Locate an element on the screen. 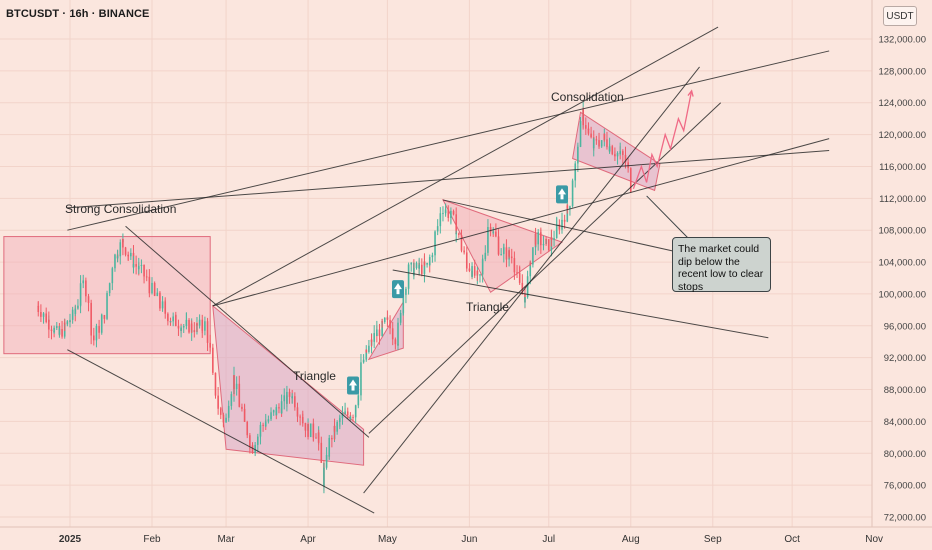  time-tick-label: Feb is located at coordinates (152, 539).